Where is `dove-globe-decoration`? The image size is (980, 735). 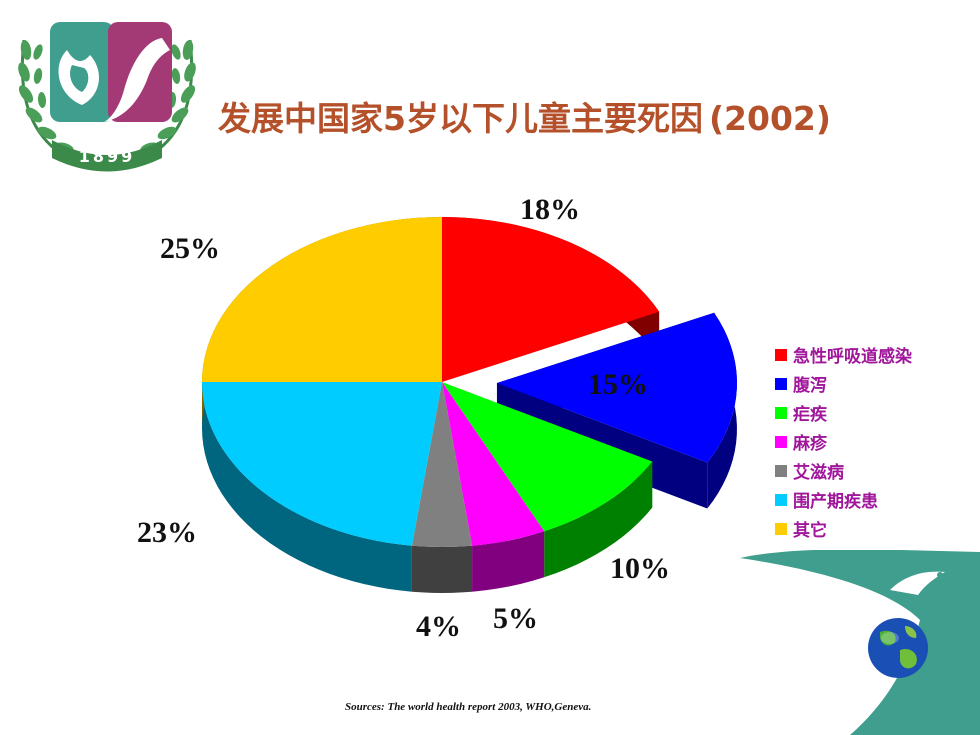
dove-globe-decoration is located at coordinates (860, 642).